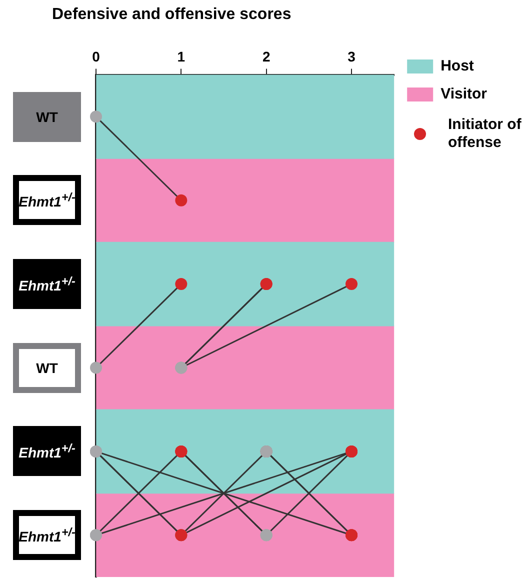 The width and height of the screenshot is (531, 583). Describe the element at coordinates (266, 56) in the screenshot. I see `x-tick-label: 2` at that location.